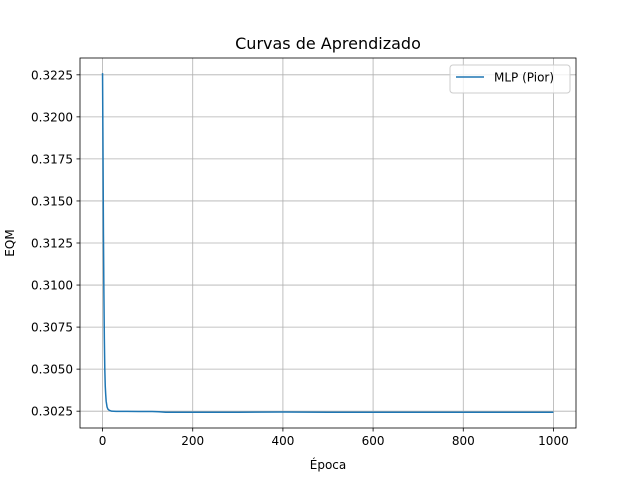 The image size is (640, 484). What do you see at coordinates (463, 441) in the screenshot?
I see `x-tick-label: 800` at bounding box center [463, 441].